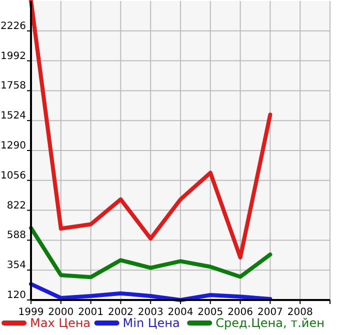  What do you see at coordinates (151, 312) in the screenshot?
I see `x-tick-label: 2003` at bounding box center [151, 312].